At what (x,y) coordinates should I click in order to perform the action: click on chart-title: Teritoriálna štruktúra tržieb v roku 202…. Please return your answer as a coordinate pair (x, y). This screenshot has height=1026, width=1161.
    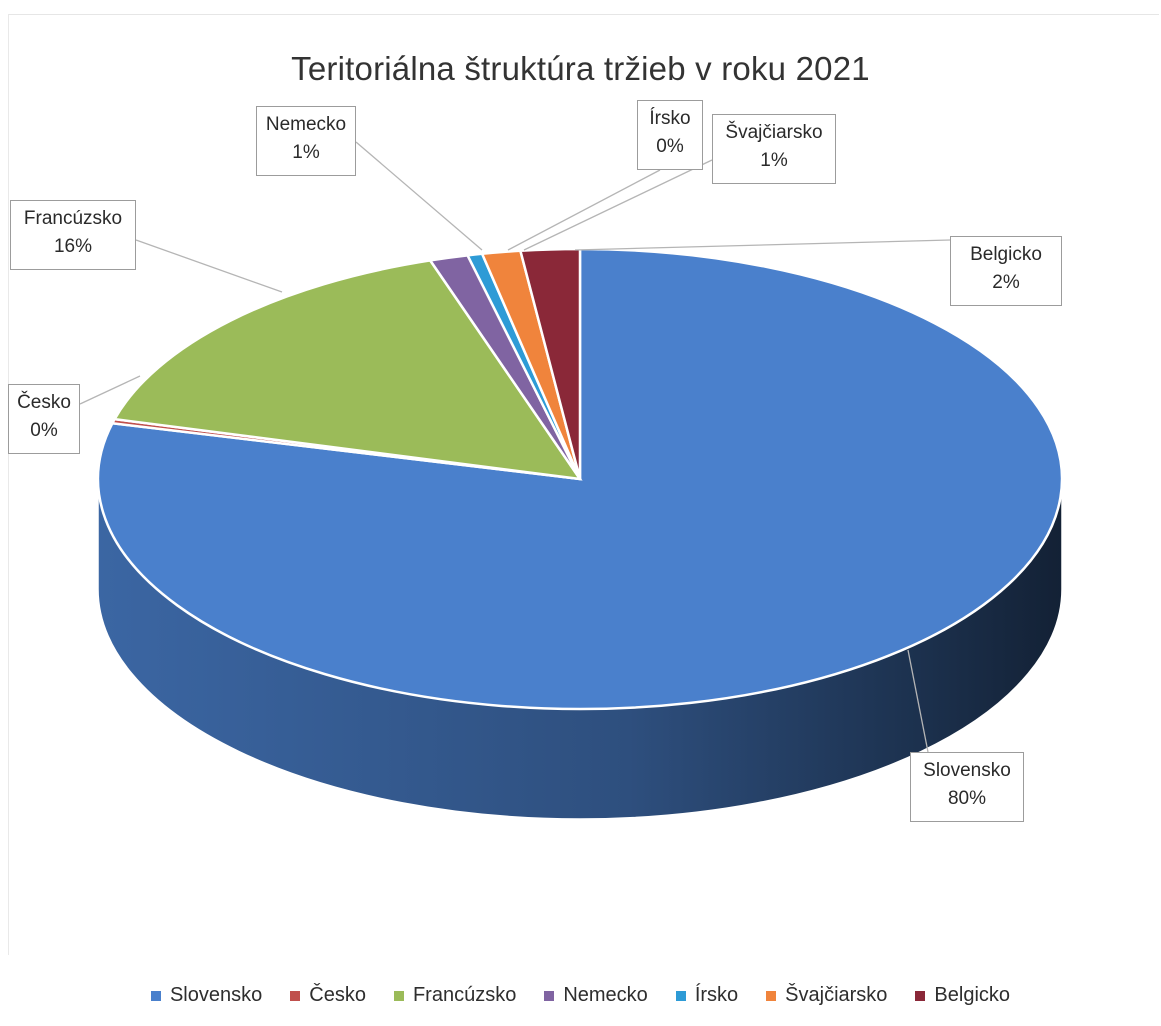
    Looking at the image, I should click on (580, 68).